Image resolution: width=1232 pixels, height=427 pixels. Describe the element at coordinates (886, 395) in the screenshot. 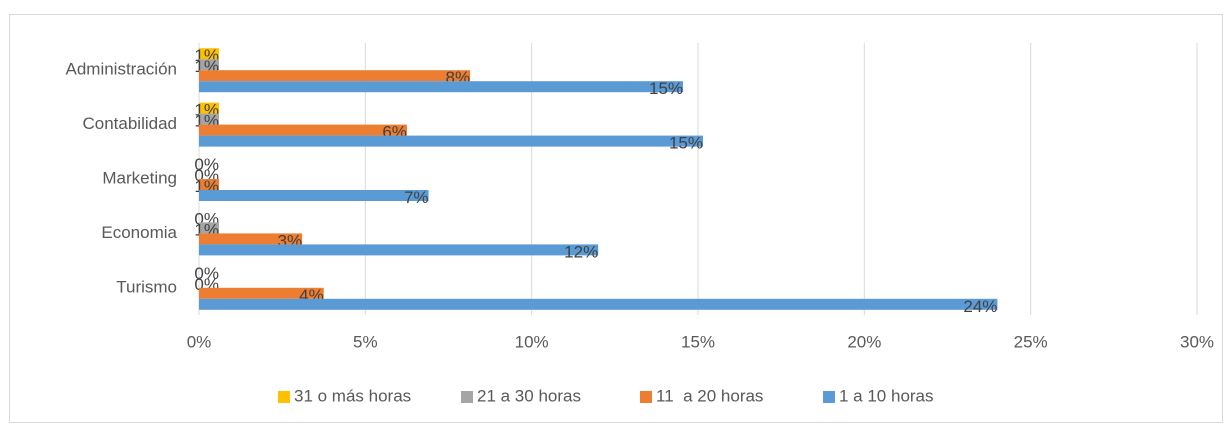

I see `legend-label: 1 a 10 horas` at that location.